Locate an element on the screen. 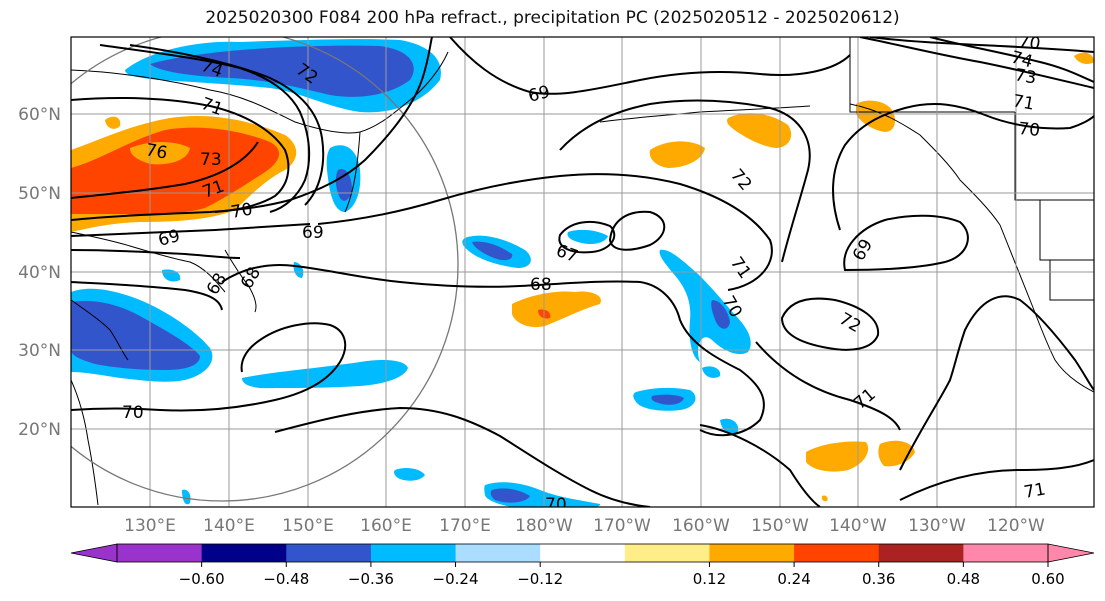 The image size is (1105, 601). lon-label: 140°W is located at coordinates (858, 526).